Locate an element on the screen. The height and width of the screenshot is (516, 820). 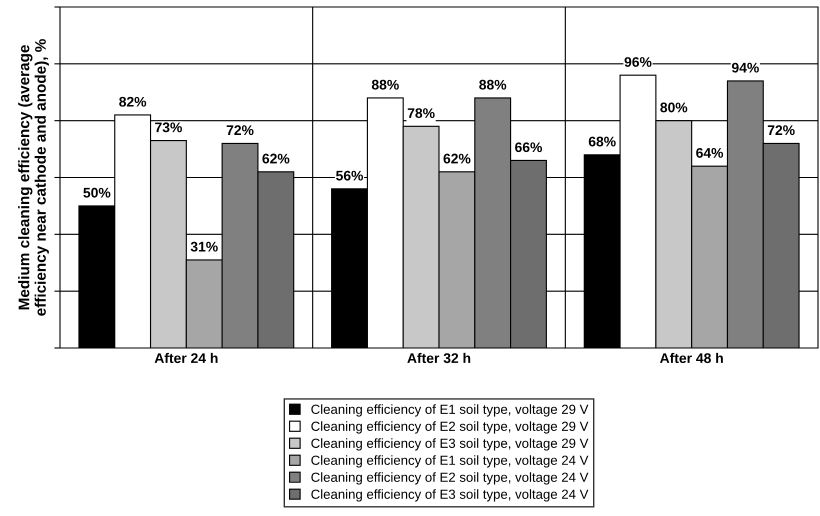
legend-label: Cleaning efficiency of E1 soil type, voltage 24 V is located at coordinates (449, 461).